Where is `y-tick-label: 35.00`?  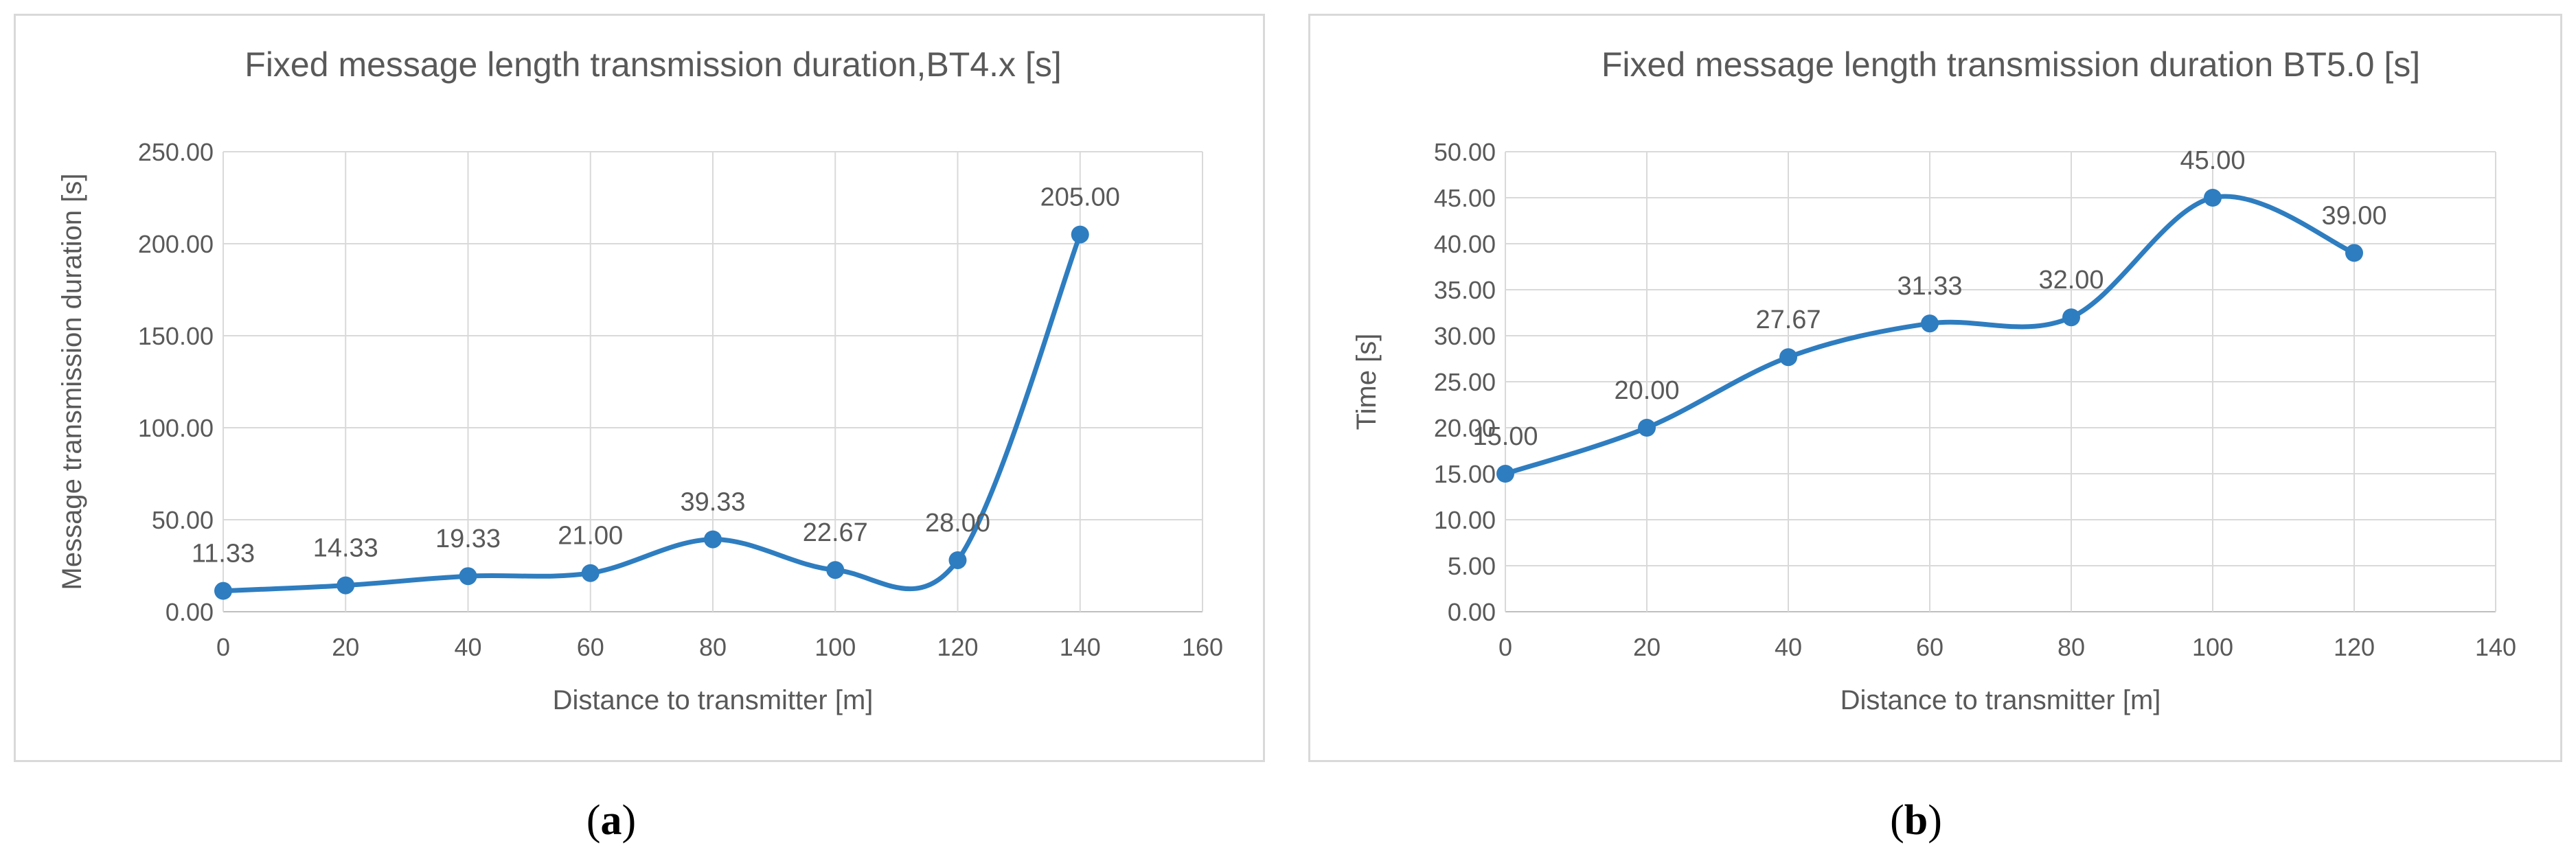
y-tick-label: 35.00 is located at coordinates (1465, 290).